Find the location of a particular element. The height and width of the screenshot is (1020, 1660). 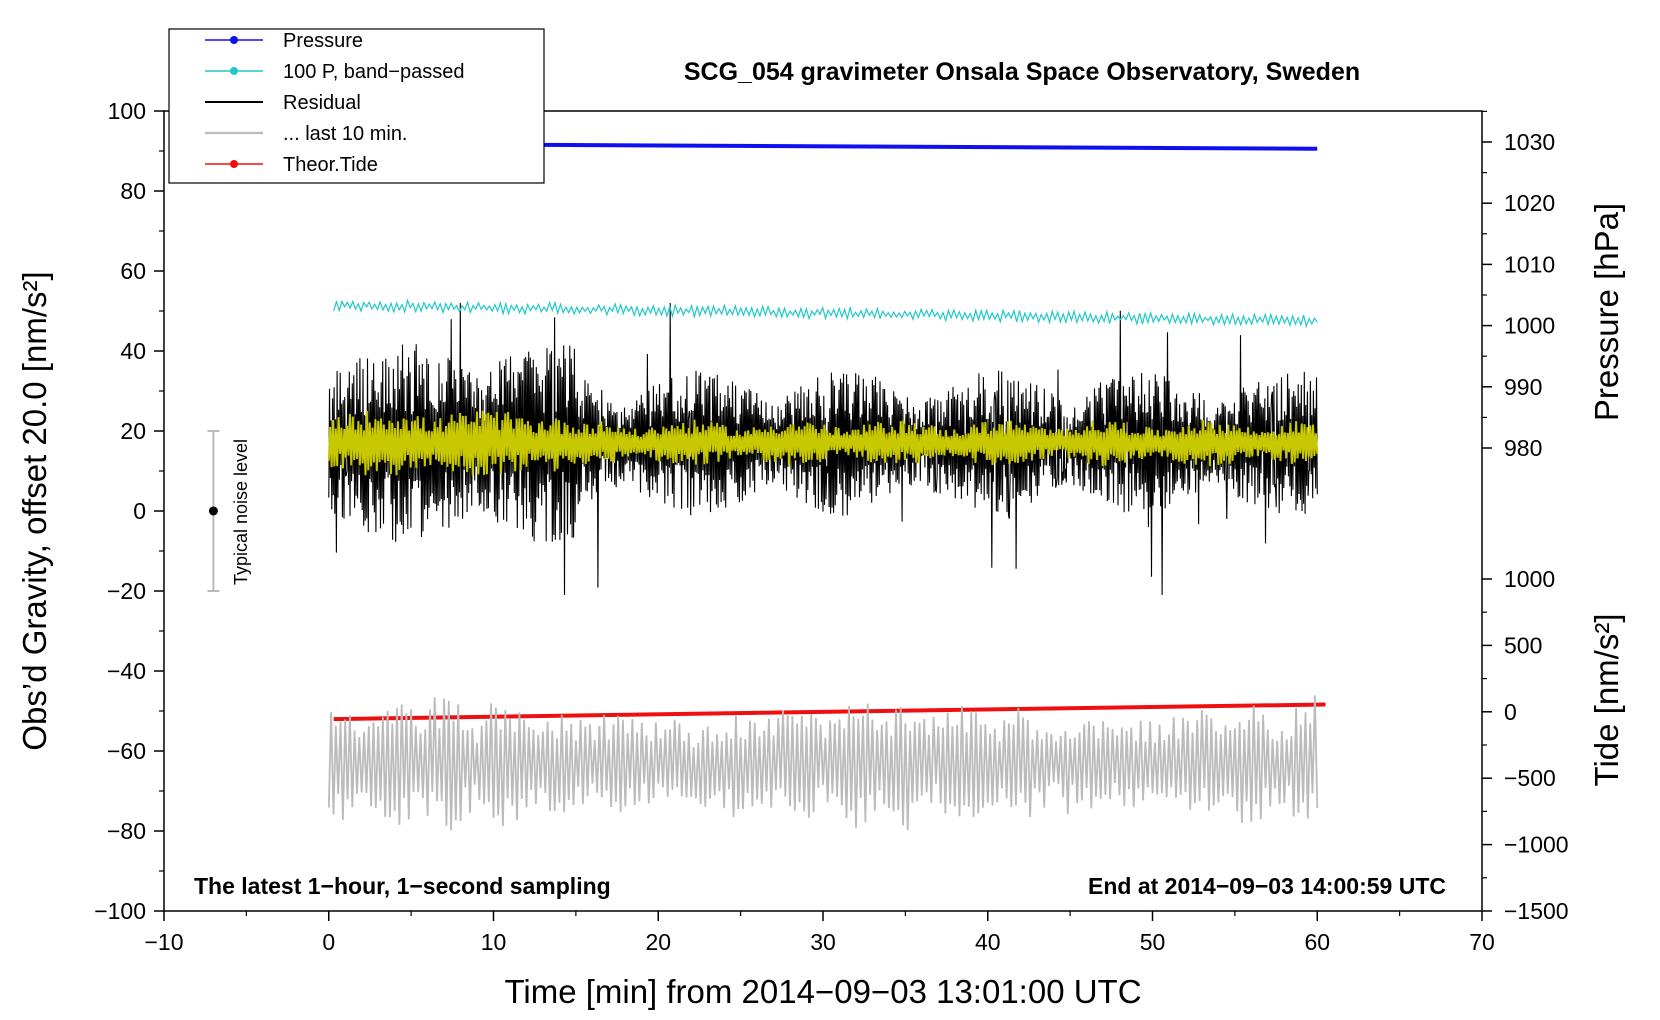

noise-bar-center-dot is located at coordinates (213, 511).